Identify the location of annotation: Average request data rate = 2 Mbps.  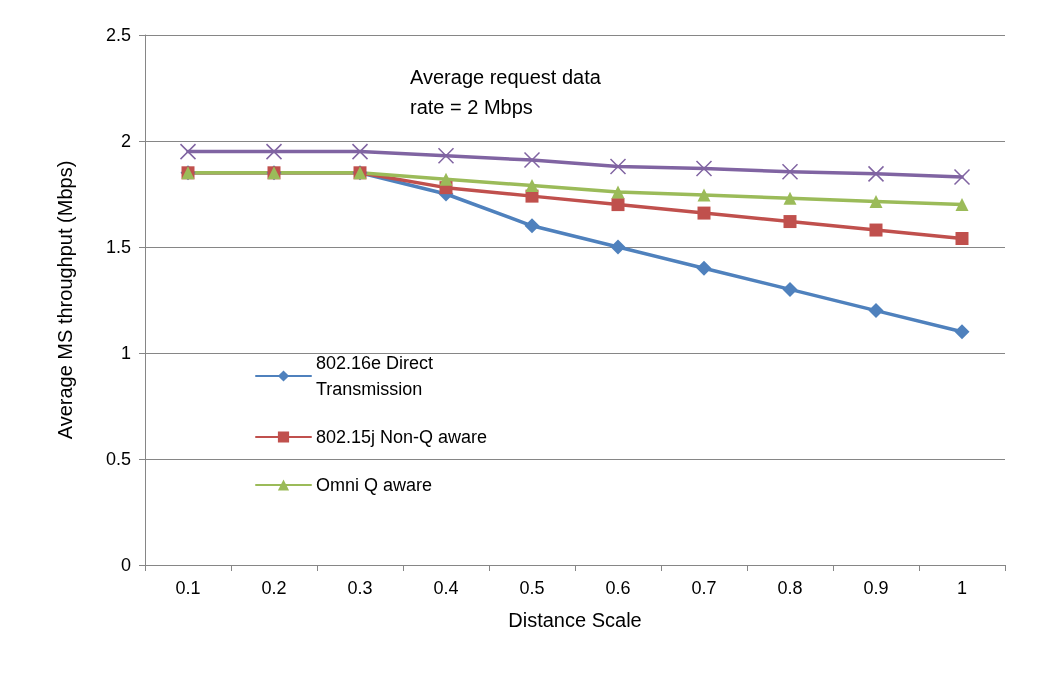
(508, 92).